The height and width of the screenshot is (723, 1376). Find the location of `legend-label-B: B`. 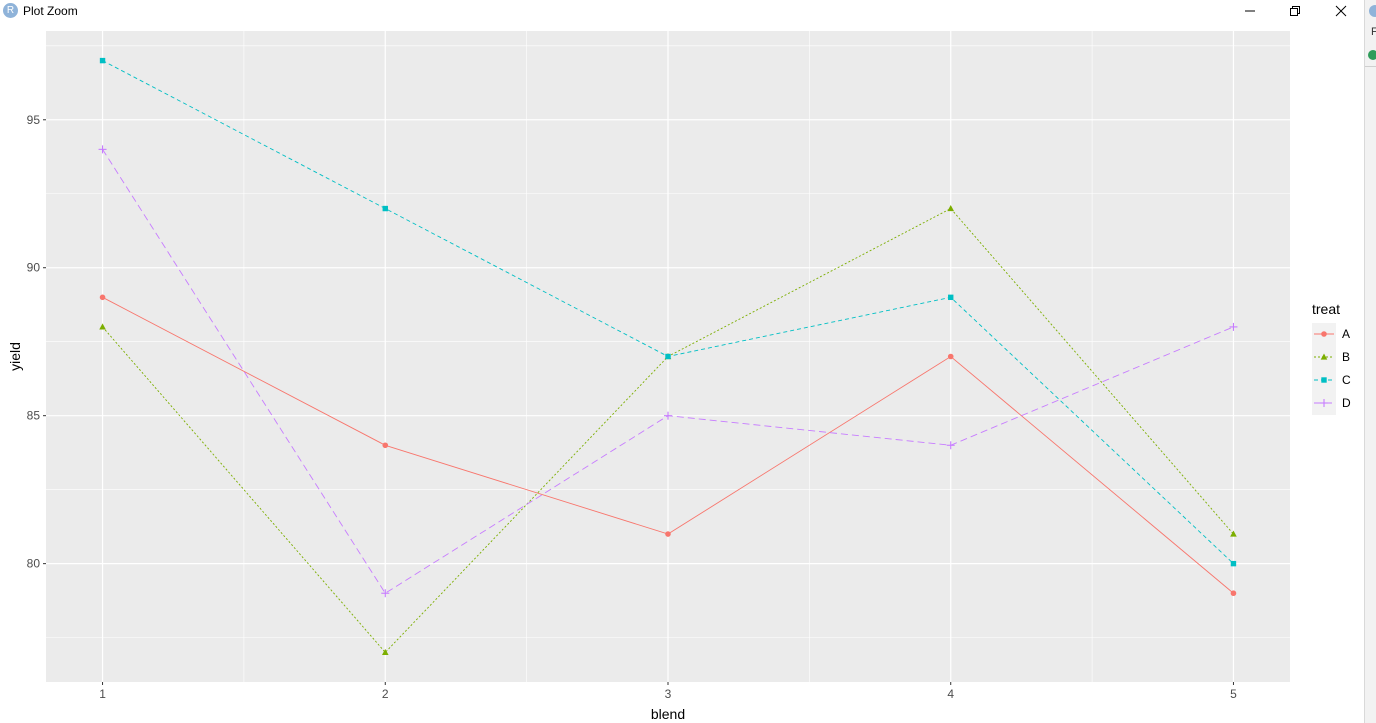

legend-label-B: B is located at coordinates (1346, 357).